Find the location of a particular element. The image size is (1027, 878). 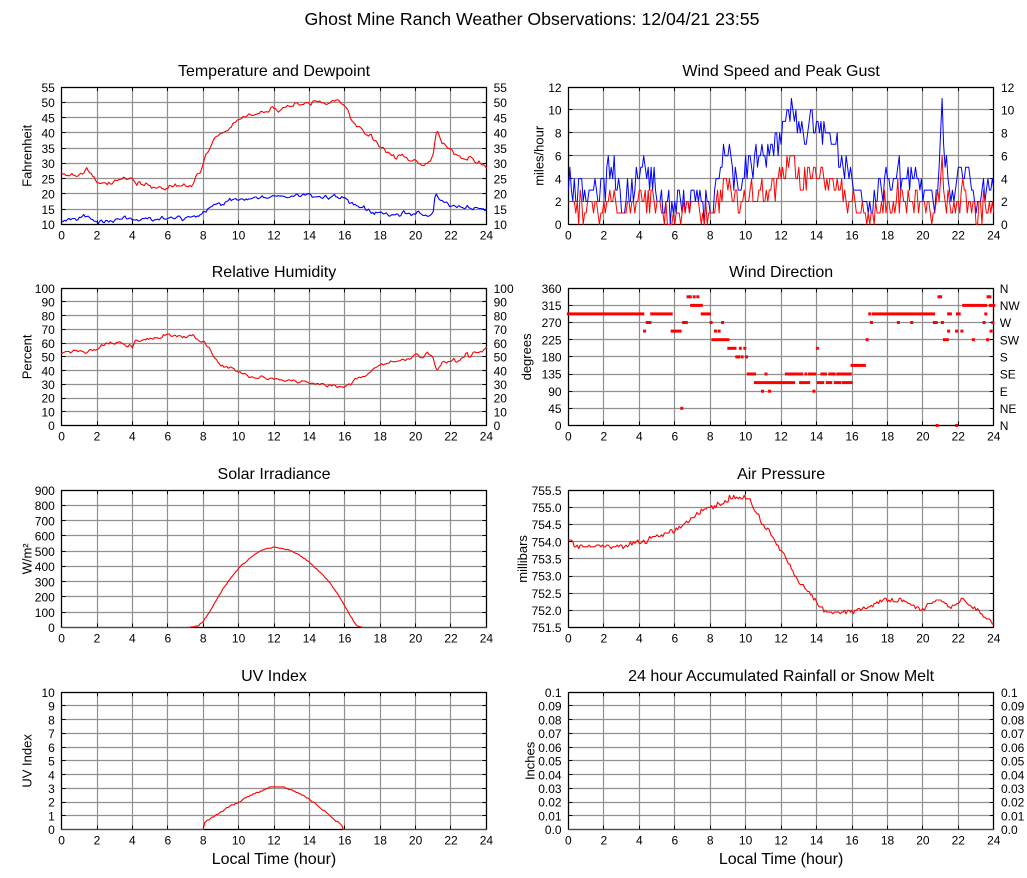

svg-text: E is located at coordinates (1004, 392).